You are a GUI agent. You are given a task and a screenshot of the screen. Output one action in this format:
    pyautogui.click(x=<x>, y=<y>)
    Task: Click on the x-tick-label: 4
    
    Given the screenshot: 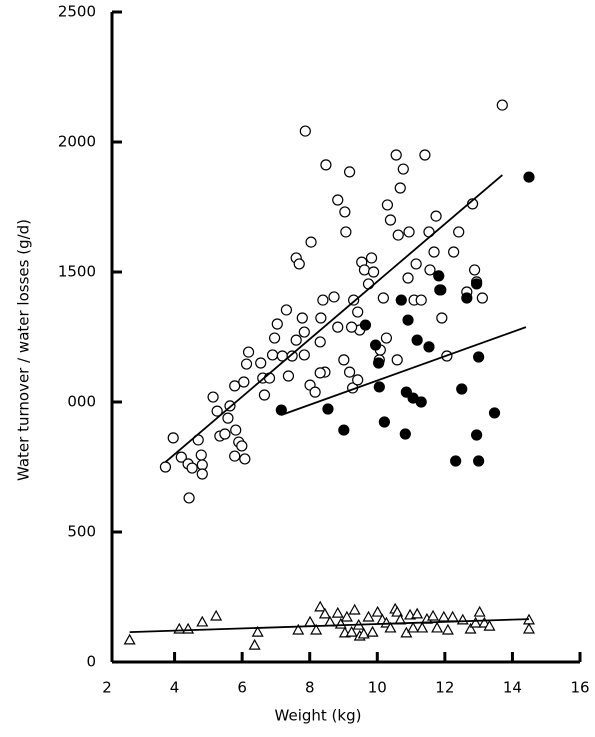 What is the action you would take?
    pyautogui.click(x=175, y=688)
    